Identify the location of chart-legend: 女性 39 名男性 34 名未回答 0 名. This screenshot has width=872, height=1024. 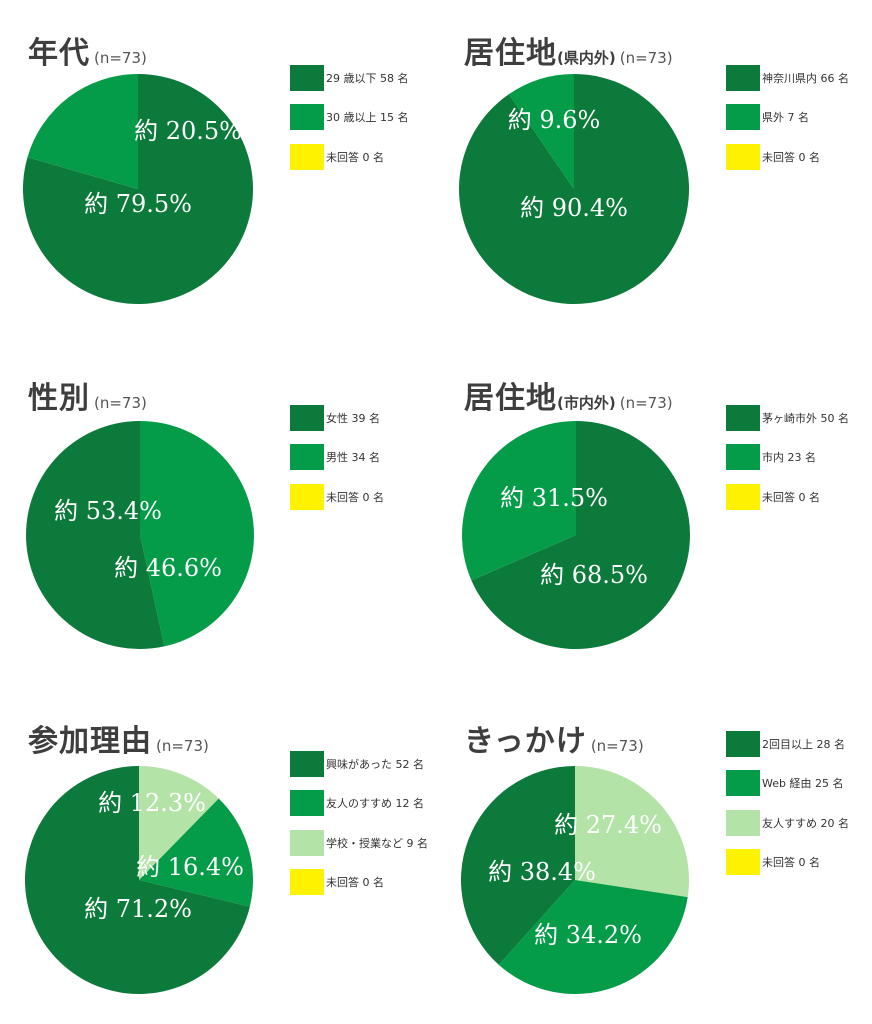
(337, 457).